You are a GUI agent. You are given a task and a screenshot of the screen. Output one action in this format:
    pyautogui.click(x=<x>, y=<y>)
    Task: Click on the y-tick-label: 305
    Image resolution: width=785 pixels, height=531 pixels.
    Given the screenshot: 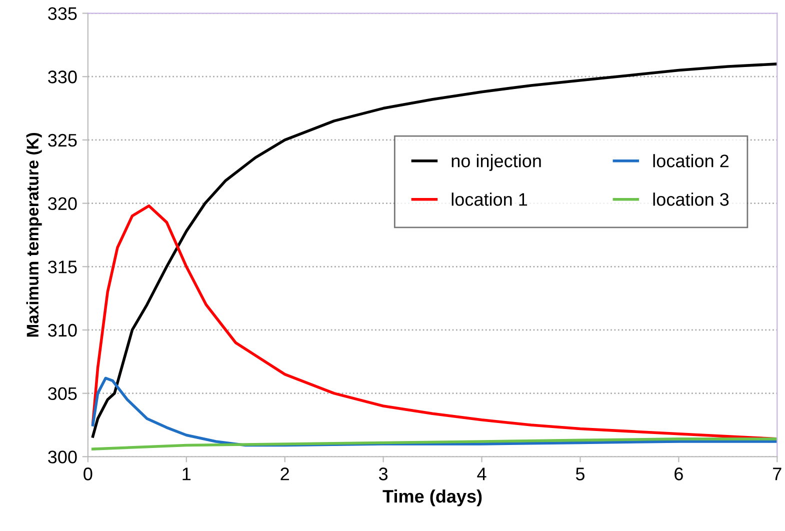 What is the action you would take?
    pyautogui.click(x=62, y=393)
    